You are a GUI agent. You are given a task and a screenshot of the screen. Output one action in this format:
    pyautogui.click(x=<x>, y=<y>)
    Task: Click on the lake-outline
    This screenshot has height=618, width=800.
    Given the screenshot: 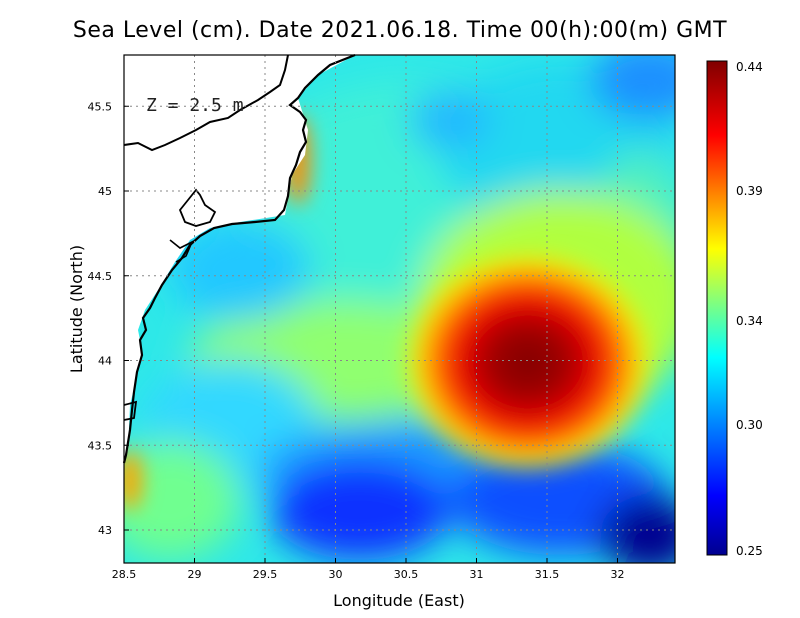 What is the action you would take?
    pyautogui.click(x=197, y=207)
    